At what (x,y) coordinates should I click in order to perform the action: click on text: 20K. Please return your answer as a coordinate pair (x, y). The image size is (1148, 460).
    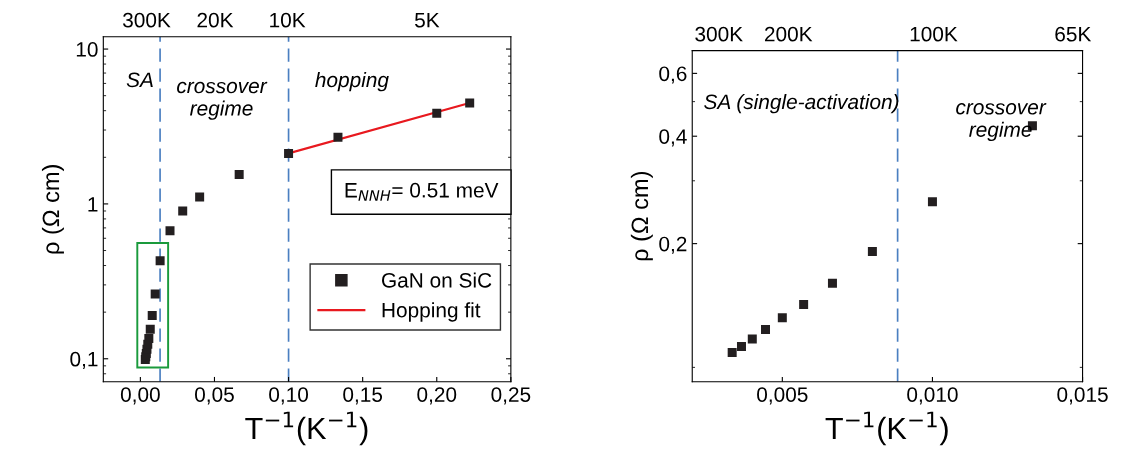
    Looking at the image, I should click on (215, 20).